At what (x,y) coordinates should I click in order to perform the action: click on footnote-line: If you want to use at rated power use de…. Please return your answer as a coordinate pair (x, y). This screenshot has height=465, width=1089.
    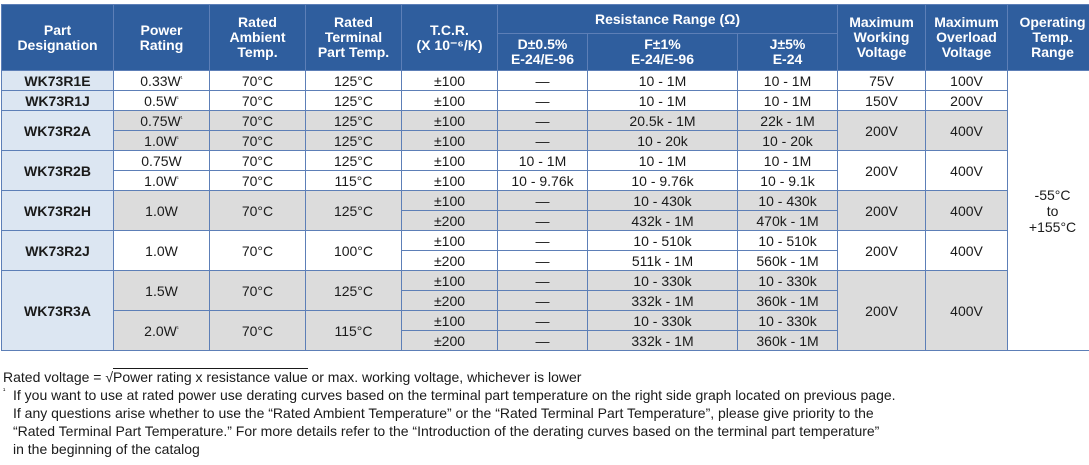
    Looking at the image, I should click on (454, 395).